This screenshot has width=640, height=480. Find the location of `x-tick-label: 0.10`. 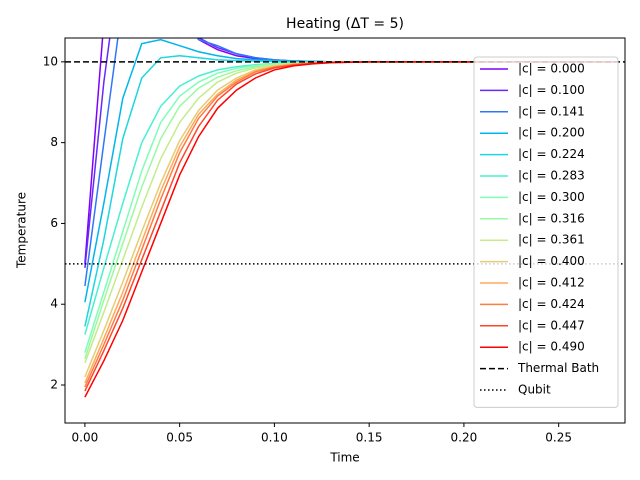

x-tick-label: 0.10 is located at coordinates (274, 438).